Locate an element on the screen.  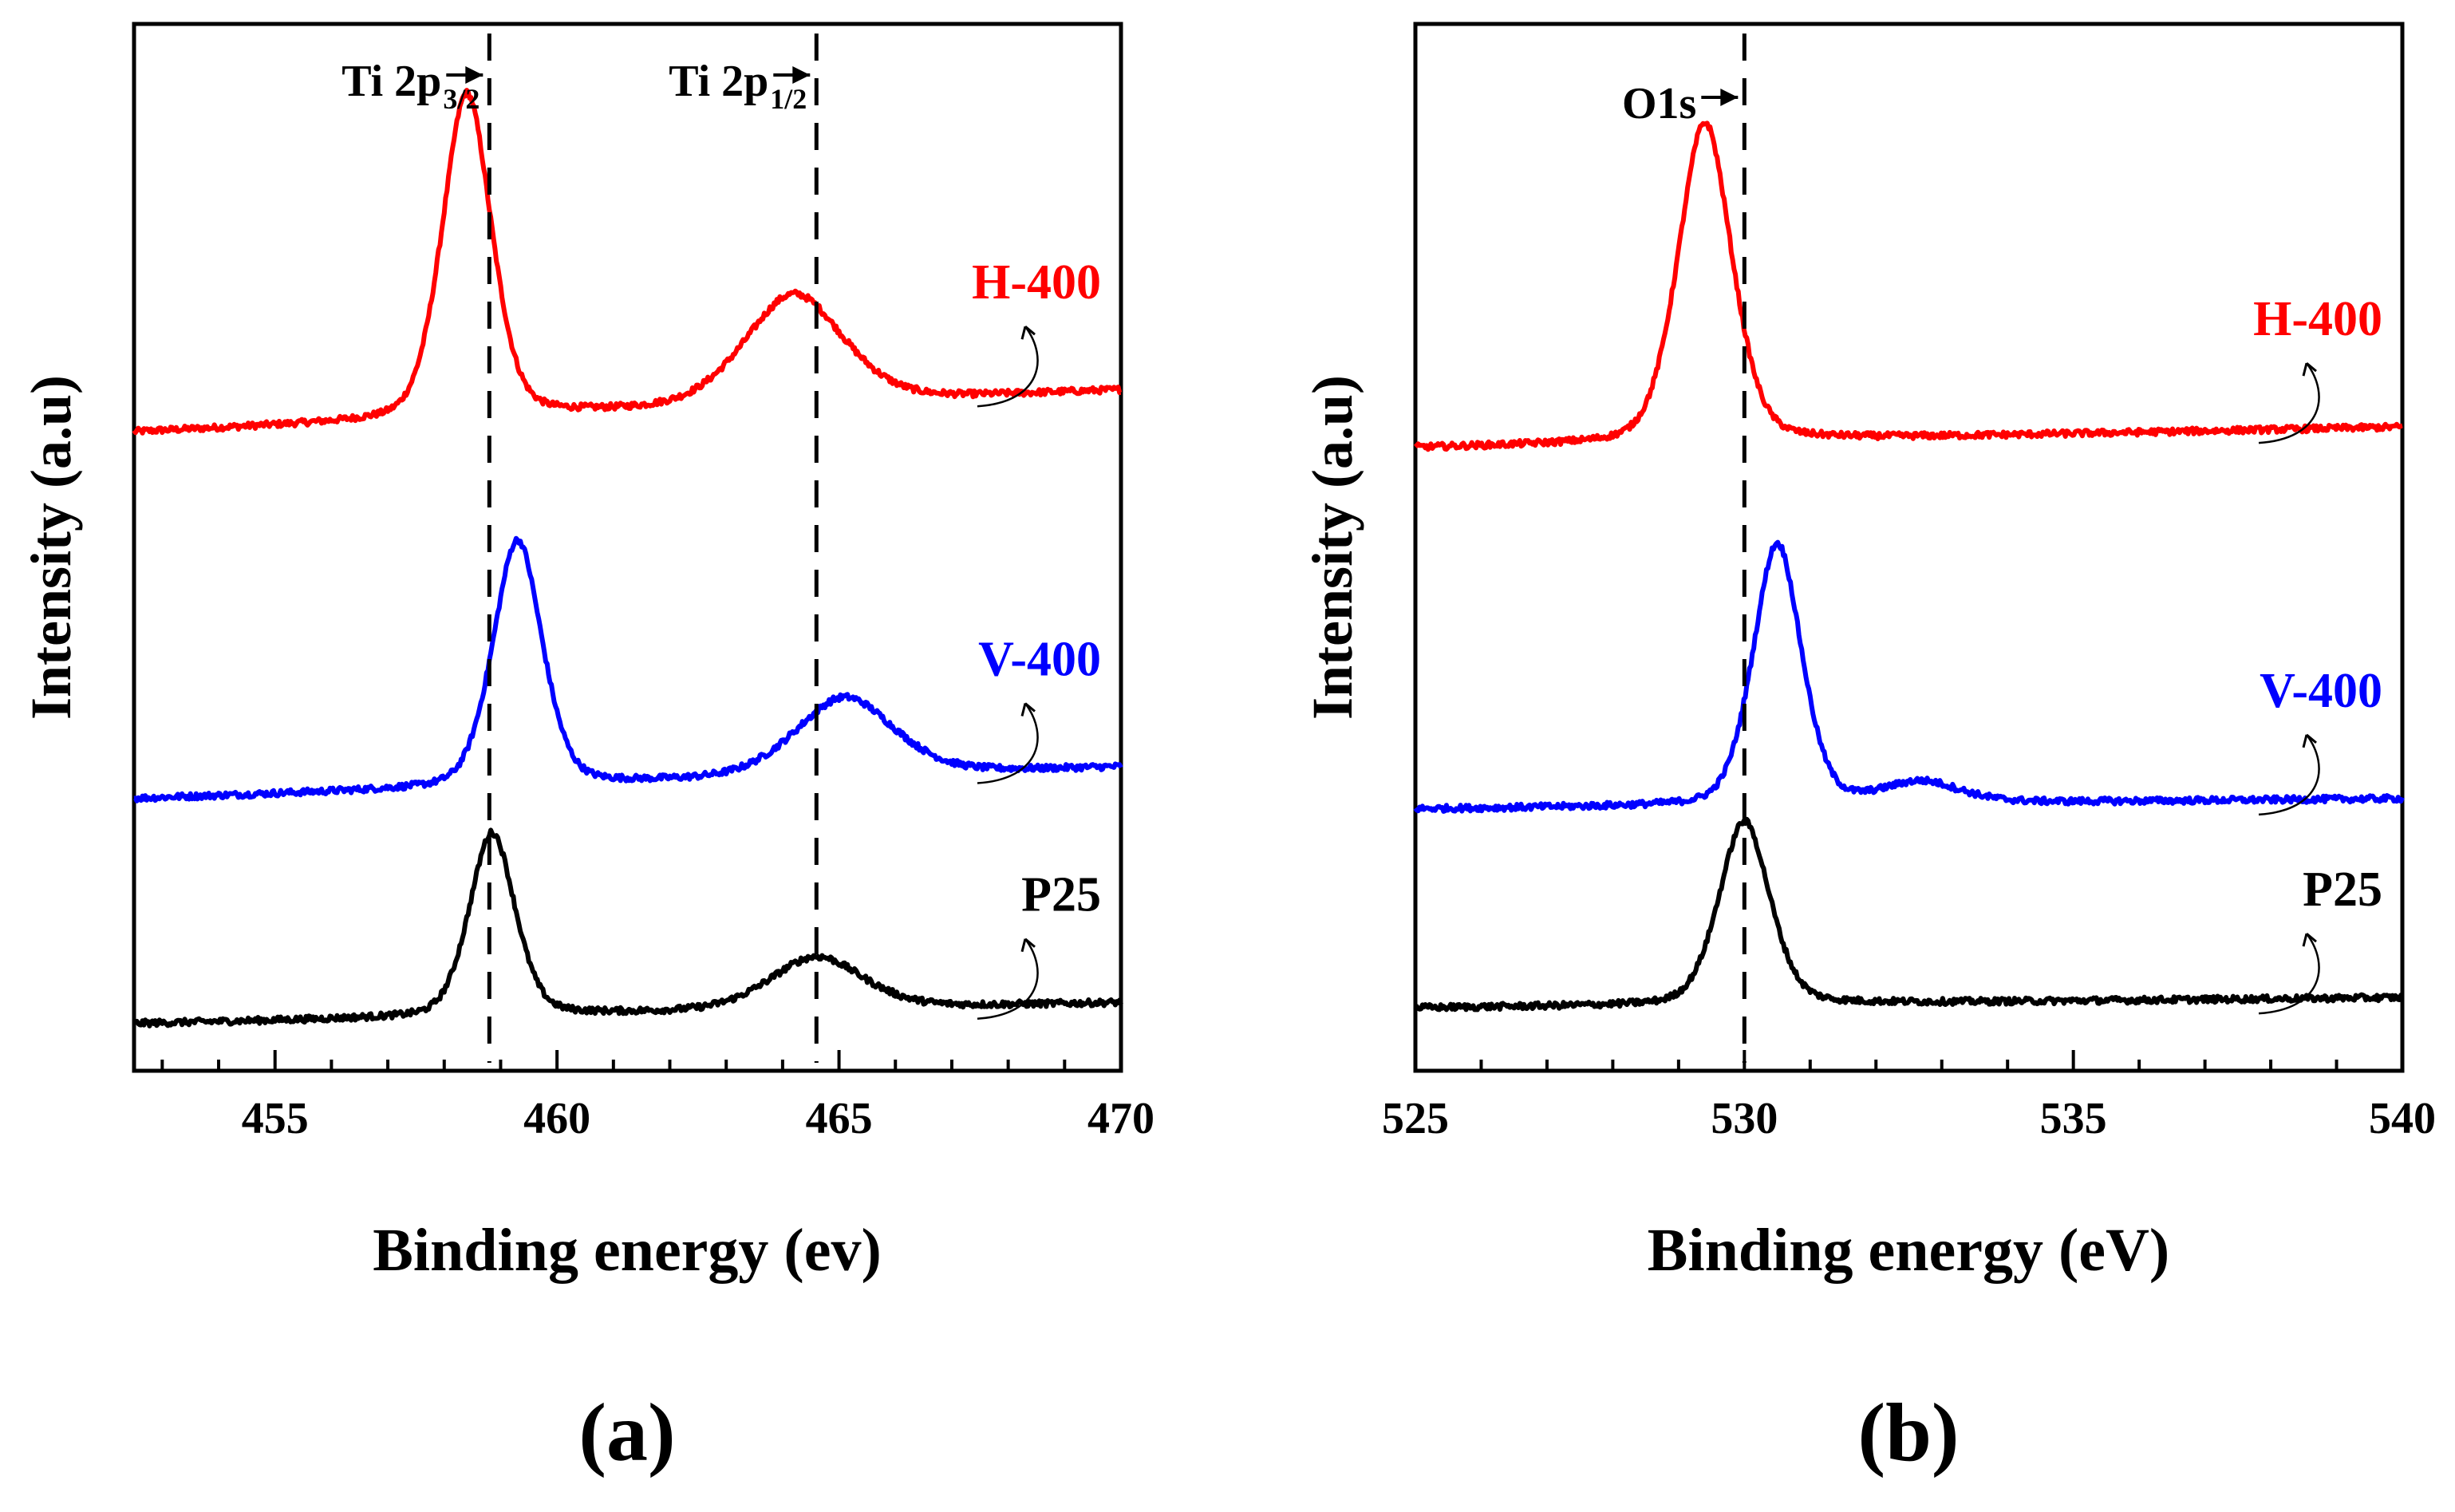
x-axis-ticks: 455 460 465 470 is located at coordinates (657, 1096).